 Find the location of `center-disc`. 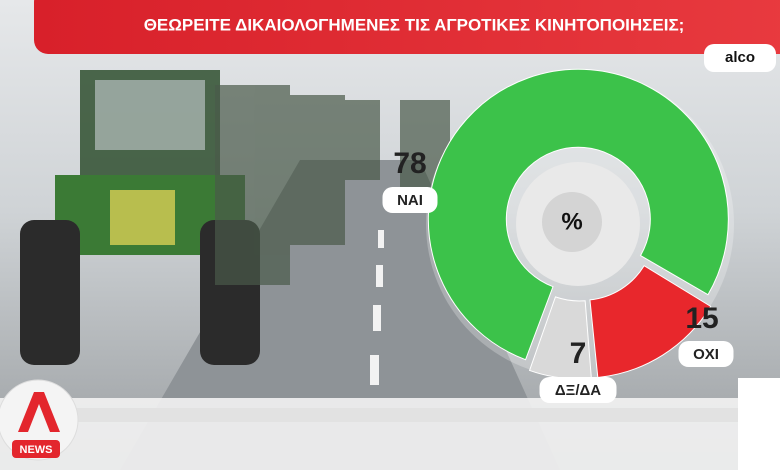

center-disc is located at coordinates (572, 222).